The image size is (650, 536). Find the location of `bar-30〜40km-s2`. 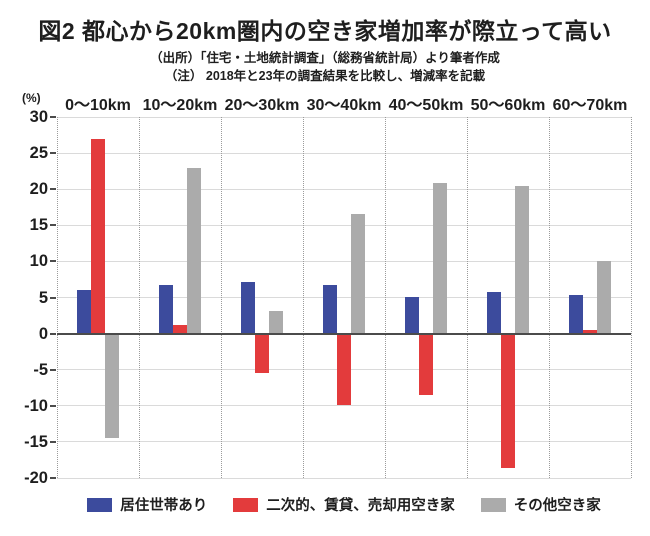

bar-30〜40km-s2 is located at coordinates (358, 273).